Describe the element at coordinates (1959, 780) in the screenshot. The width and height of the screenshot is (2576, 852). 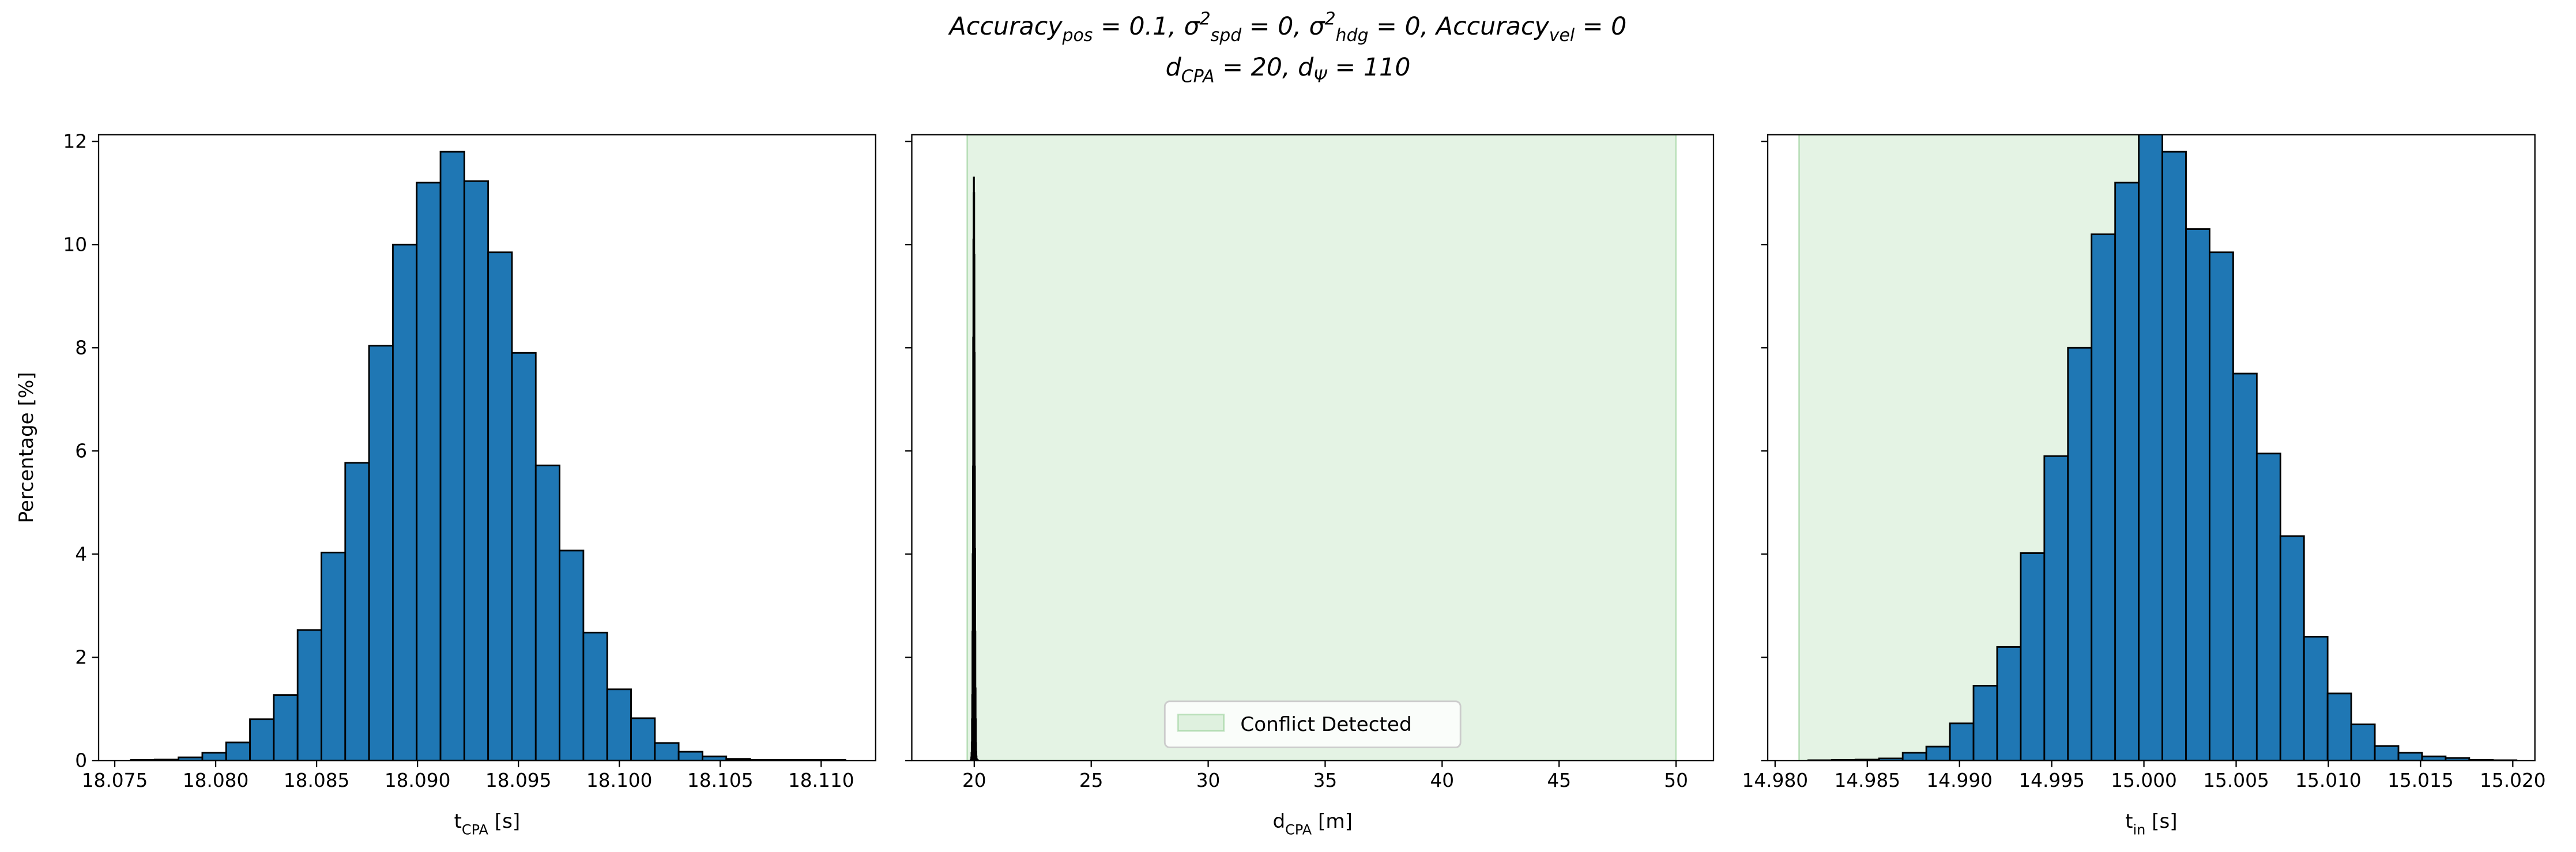
I see `x-tick-label: 14.990` at that location.